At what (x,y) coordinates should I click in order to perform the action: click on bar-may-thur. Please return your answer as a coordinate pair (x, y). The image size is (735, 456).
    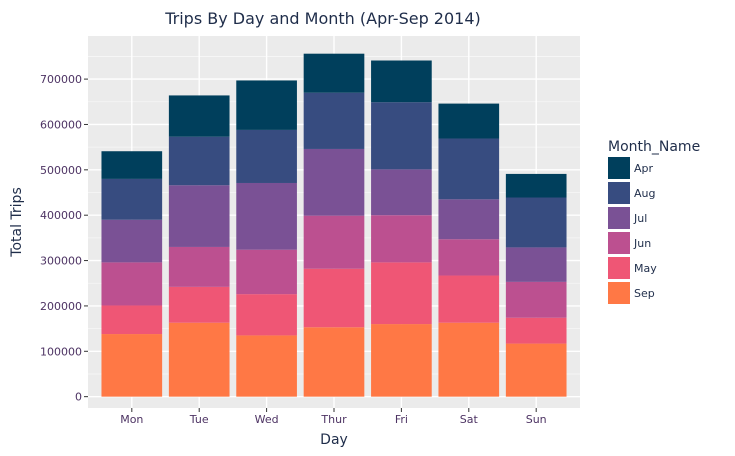
    Looking at the image, I should click on (334, 298).